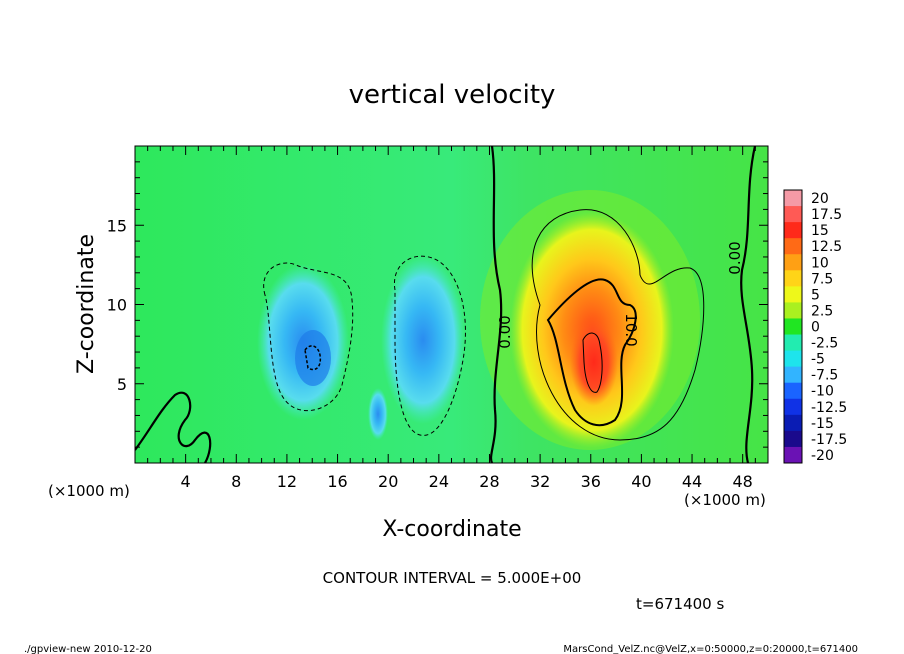  Describe the element at coordinates (820, 263) in the screenshot. I see `colorbar-label: 10` at that location.